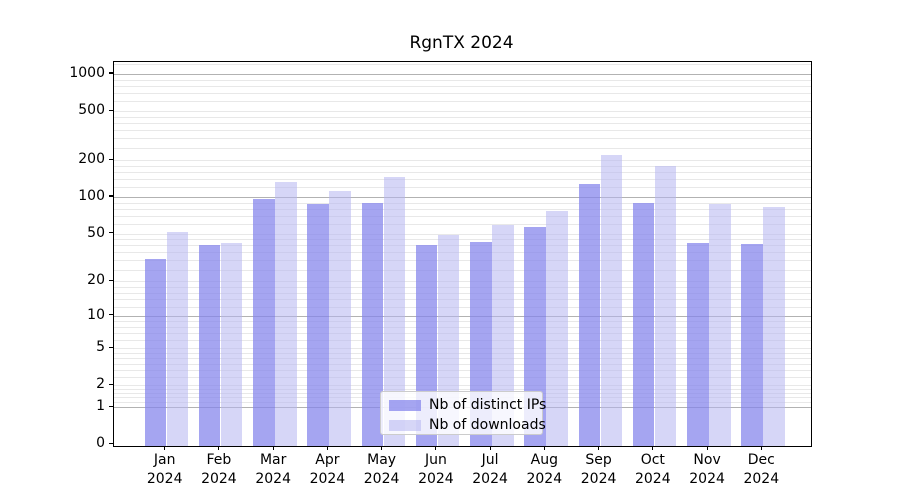 Image resolution: width=900 pixels, height=500 pixels. I want to click on x-tick-label-dec: Dec 2024, so click(761, 469).